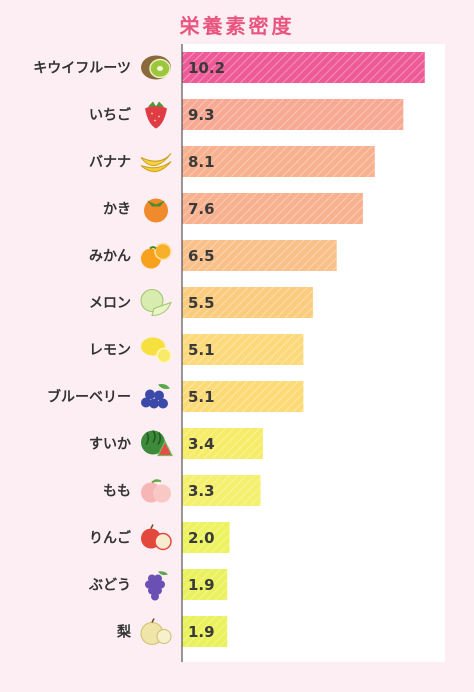 The width and height of the screenshot is (474, 692). I want to click on category-label: 梨, so click(124, 632).